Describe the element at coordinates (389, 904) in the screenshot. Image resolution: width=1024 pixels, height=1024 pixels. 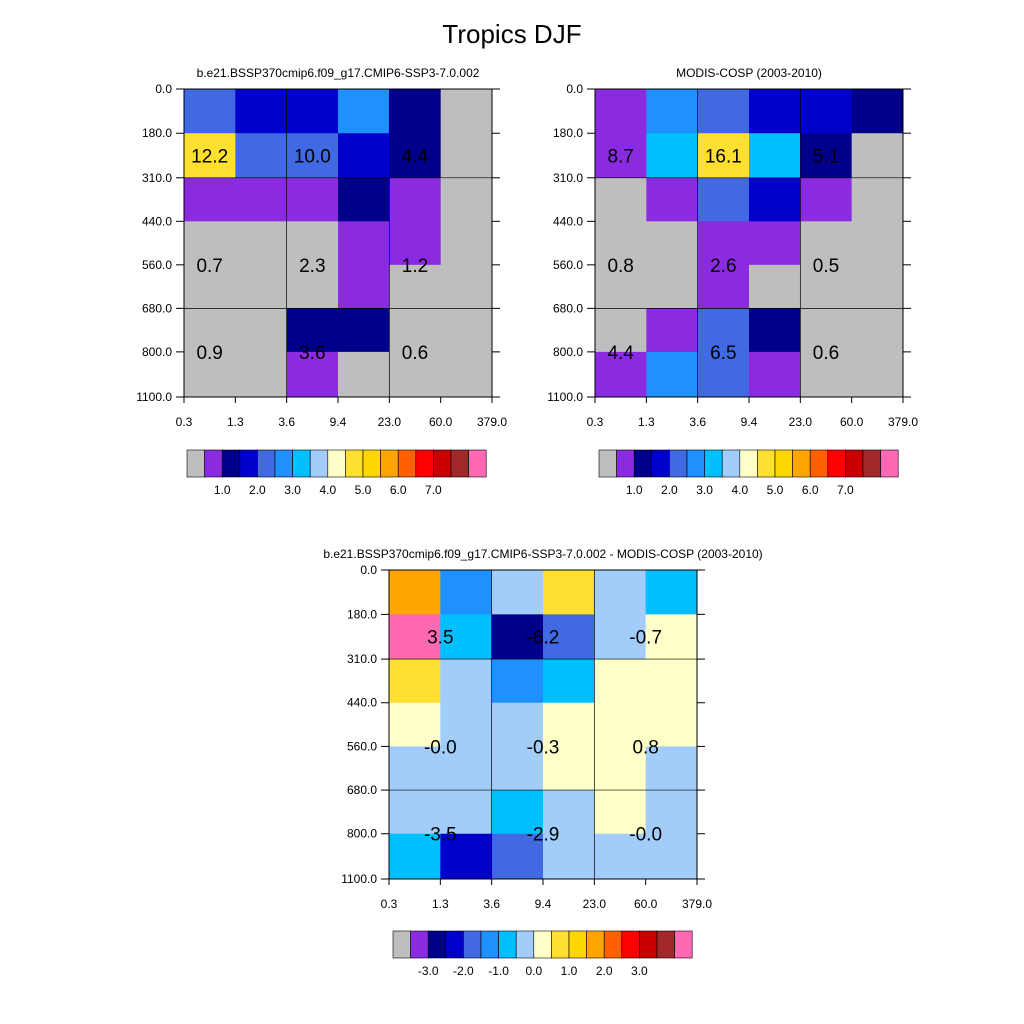
I see `x-tick-label: 0.3` at that location.